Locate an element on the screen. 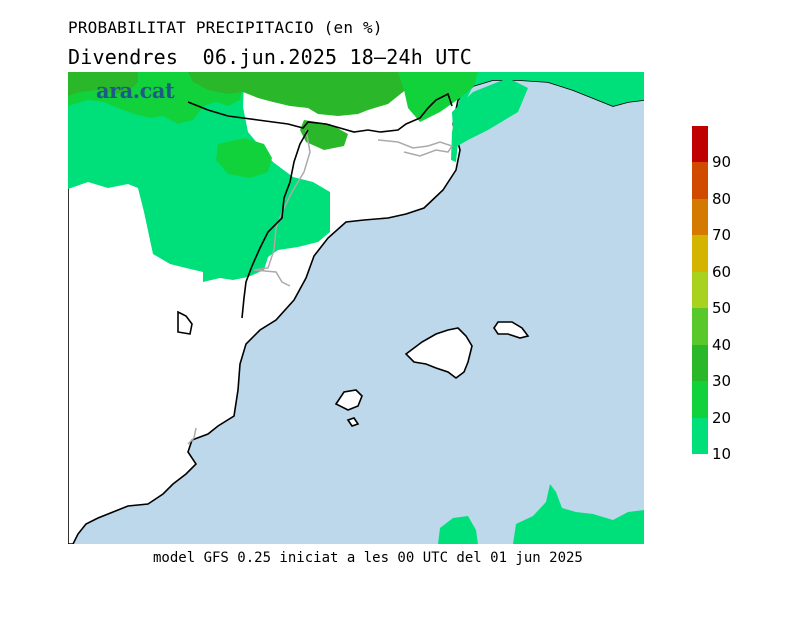  map-title: PROBABILITAT PRECIPITACIO (en %) is located at coordinates (225, 27).